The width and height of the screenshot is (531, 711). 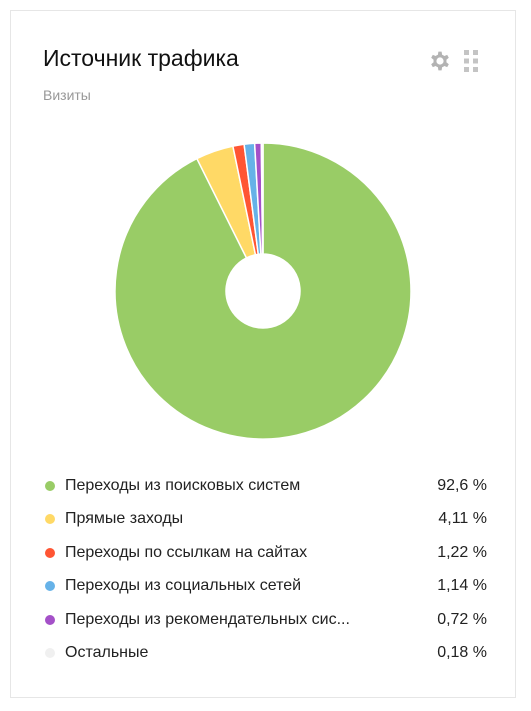 I want to click on legend-item: Переходы из поисковых систем 92,6 %, so click(x=265, y=486).